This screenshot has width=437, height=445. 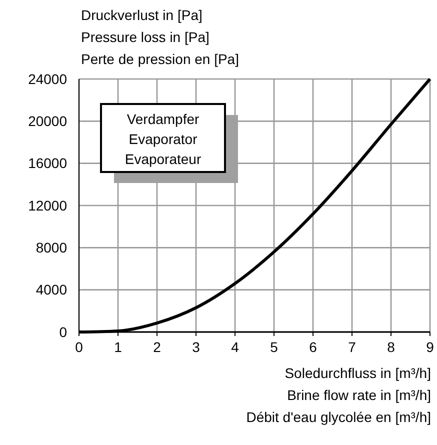 I want to click on x-tick-label: 8, so click(x=391, y=347).